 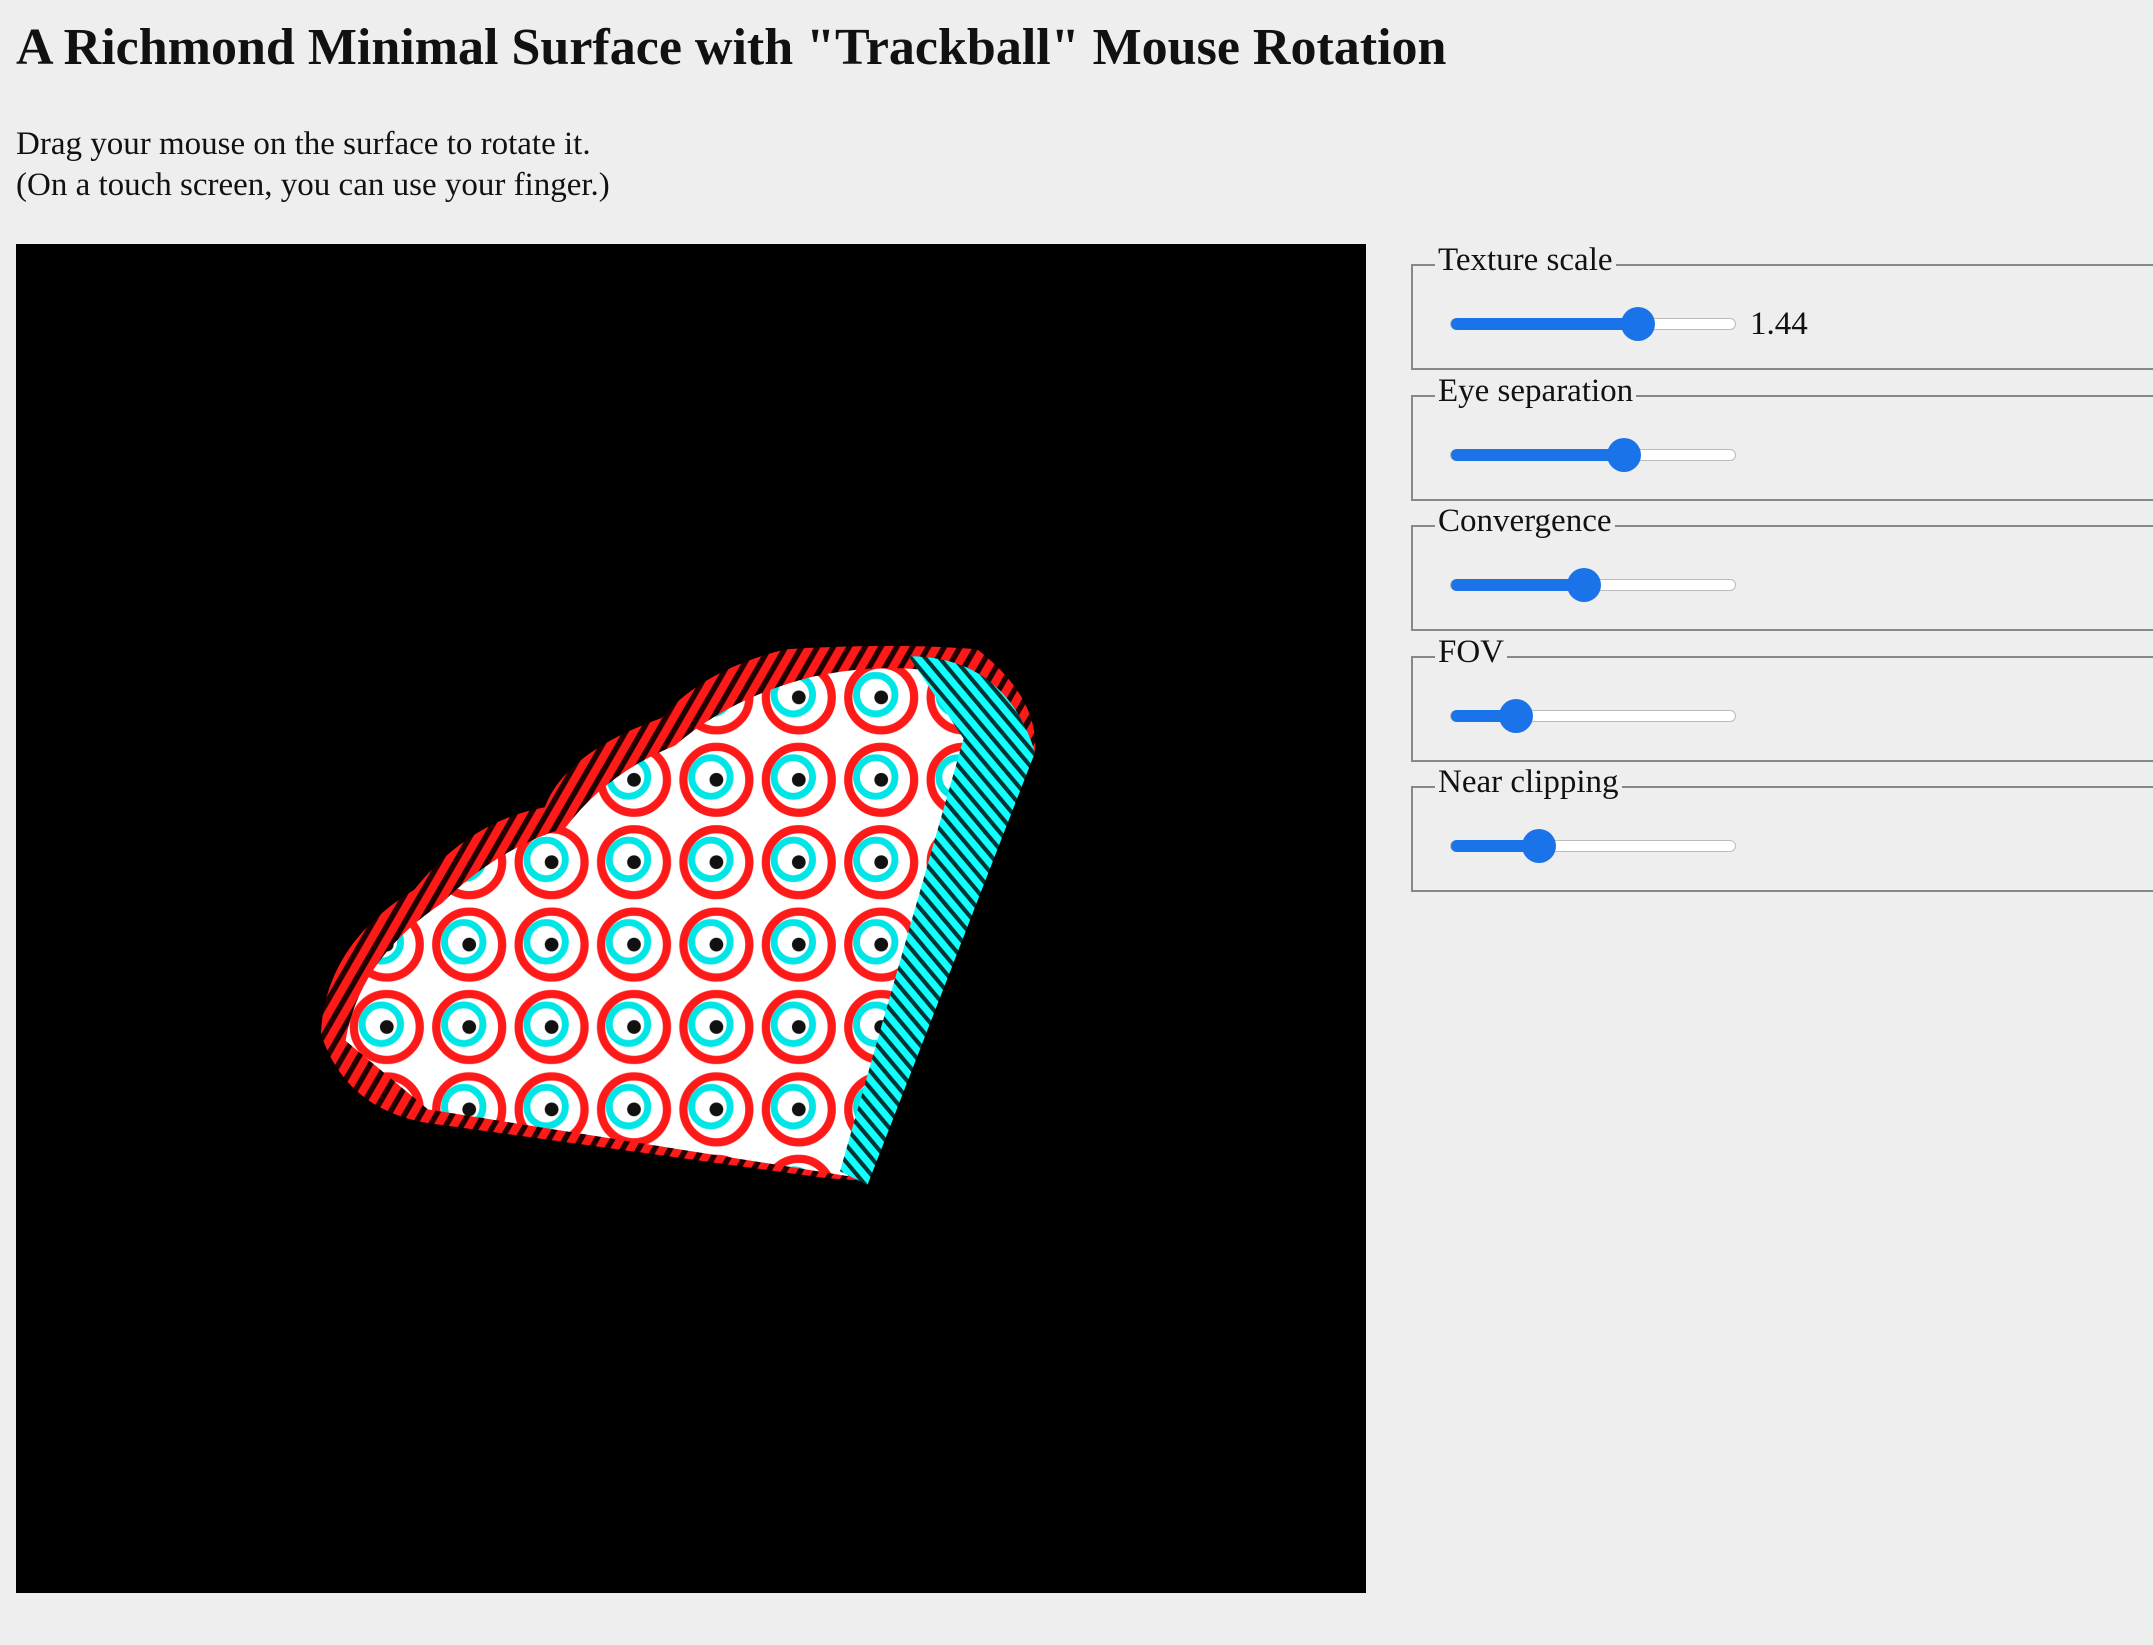 I want to click on control-group: Texture scale 1.44, so click(x=1782, y=306).